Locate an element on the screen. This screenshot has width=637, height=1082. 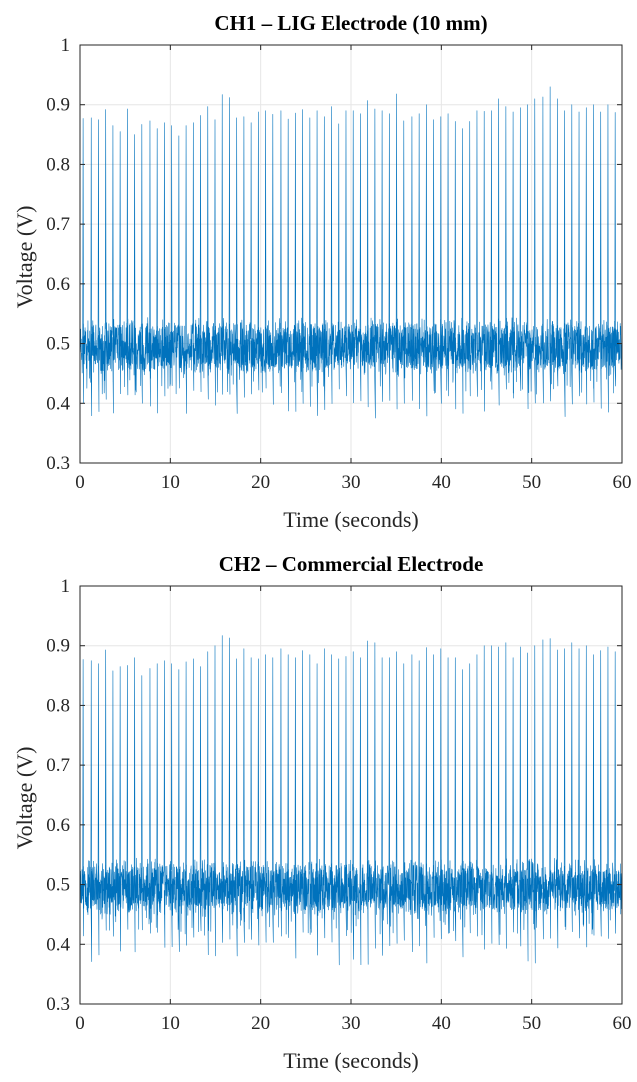
chart-title: CH1 – LIG Electrode (10 mm) is located at coordinates (350, 23).